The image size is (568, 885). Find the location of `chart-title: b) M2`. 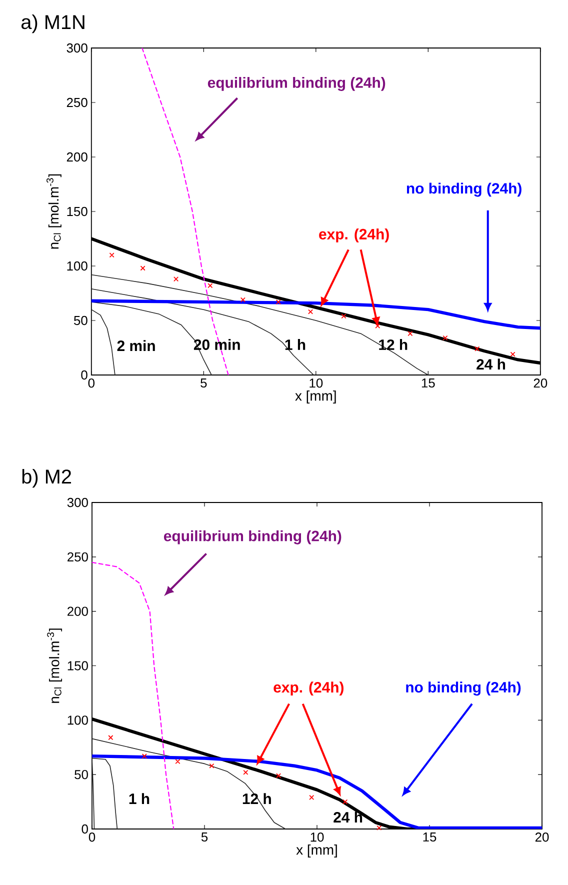

chart-title: b) M2 is located at coordinates (47, 478).